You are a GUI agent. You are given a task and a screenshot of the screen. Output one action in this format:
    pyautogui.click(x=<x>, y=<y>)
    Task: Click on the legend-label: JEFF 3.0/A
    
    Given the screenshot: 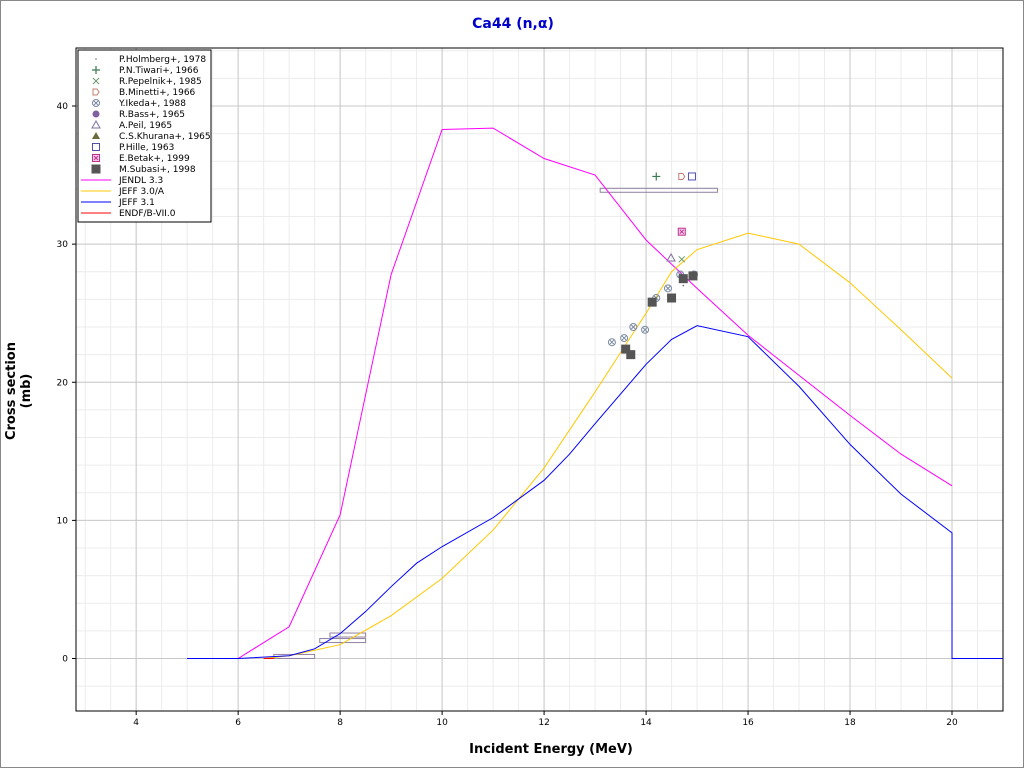 What is the action you would take?
    pyautogui.click(x=141, y=192)
    